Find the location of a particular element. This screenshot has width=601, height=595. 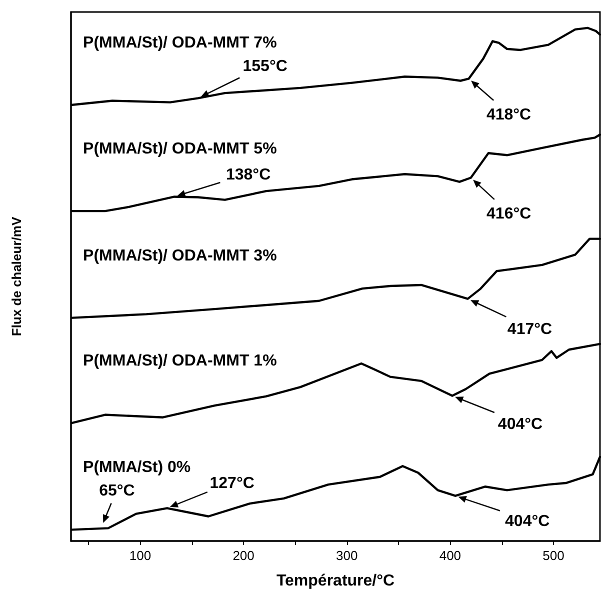

x-tick-label: 300 is located at coordinates (347, 555).